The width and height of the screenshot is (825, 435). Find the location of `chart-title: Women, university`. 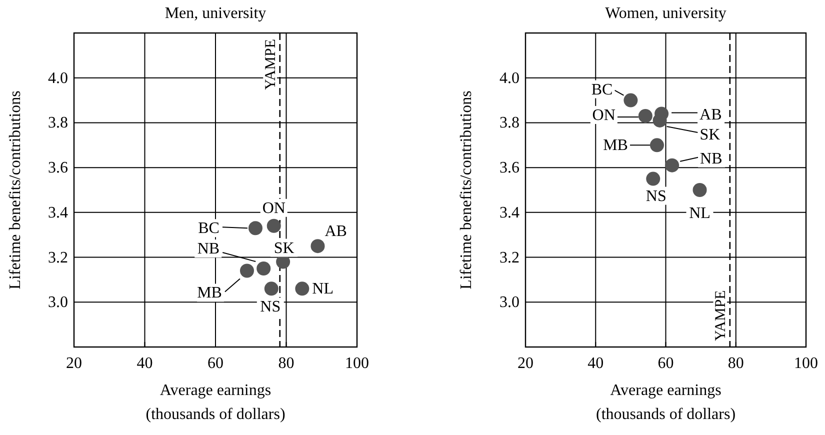

chart-title: Women, university is located at coordinates (665, 13).